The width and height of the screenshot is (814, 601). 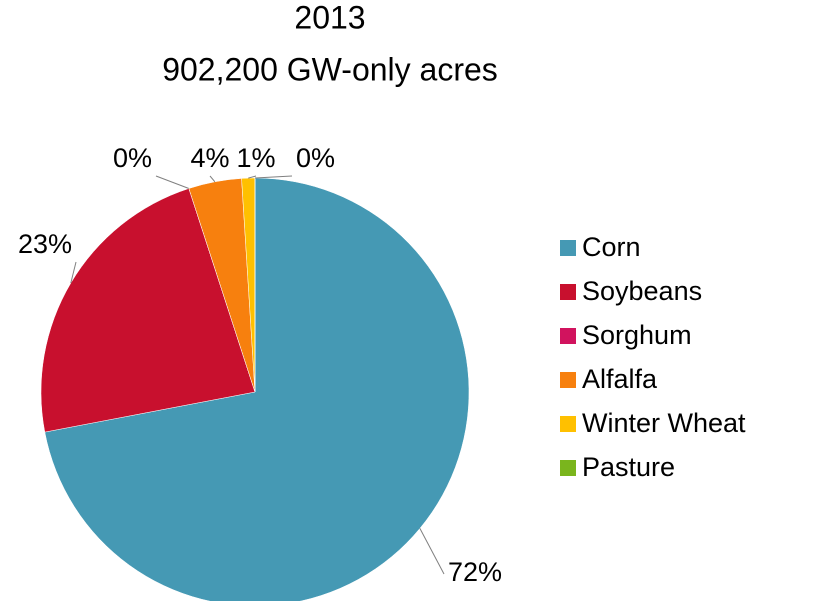 I want to click on legend-label: Winter Wheat, so click(x=664, y=423).